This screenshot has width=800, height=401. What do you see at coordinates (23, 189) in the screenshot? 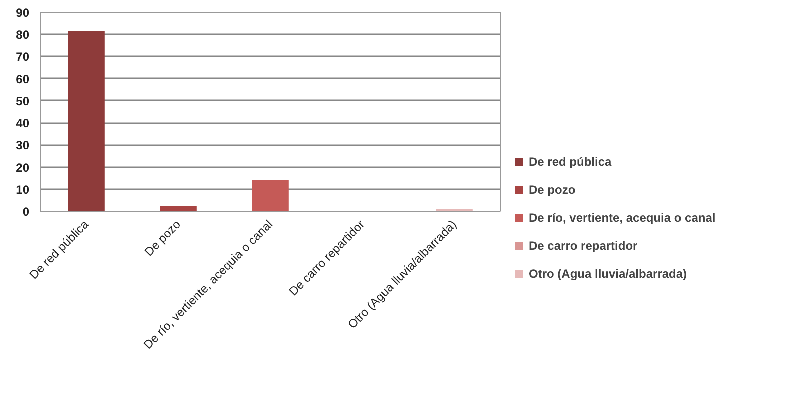
I see `y-tick-label: 10` at bounding box center [23, 189].